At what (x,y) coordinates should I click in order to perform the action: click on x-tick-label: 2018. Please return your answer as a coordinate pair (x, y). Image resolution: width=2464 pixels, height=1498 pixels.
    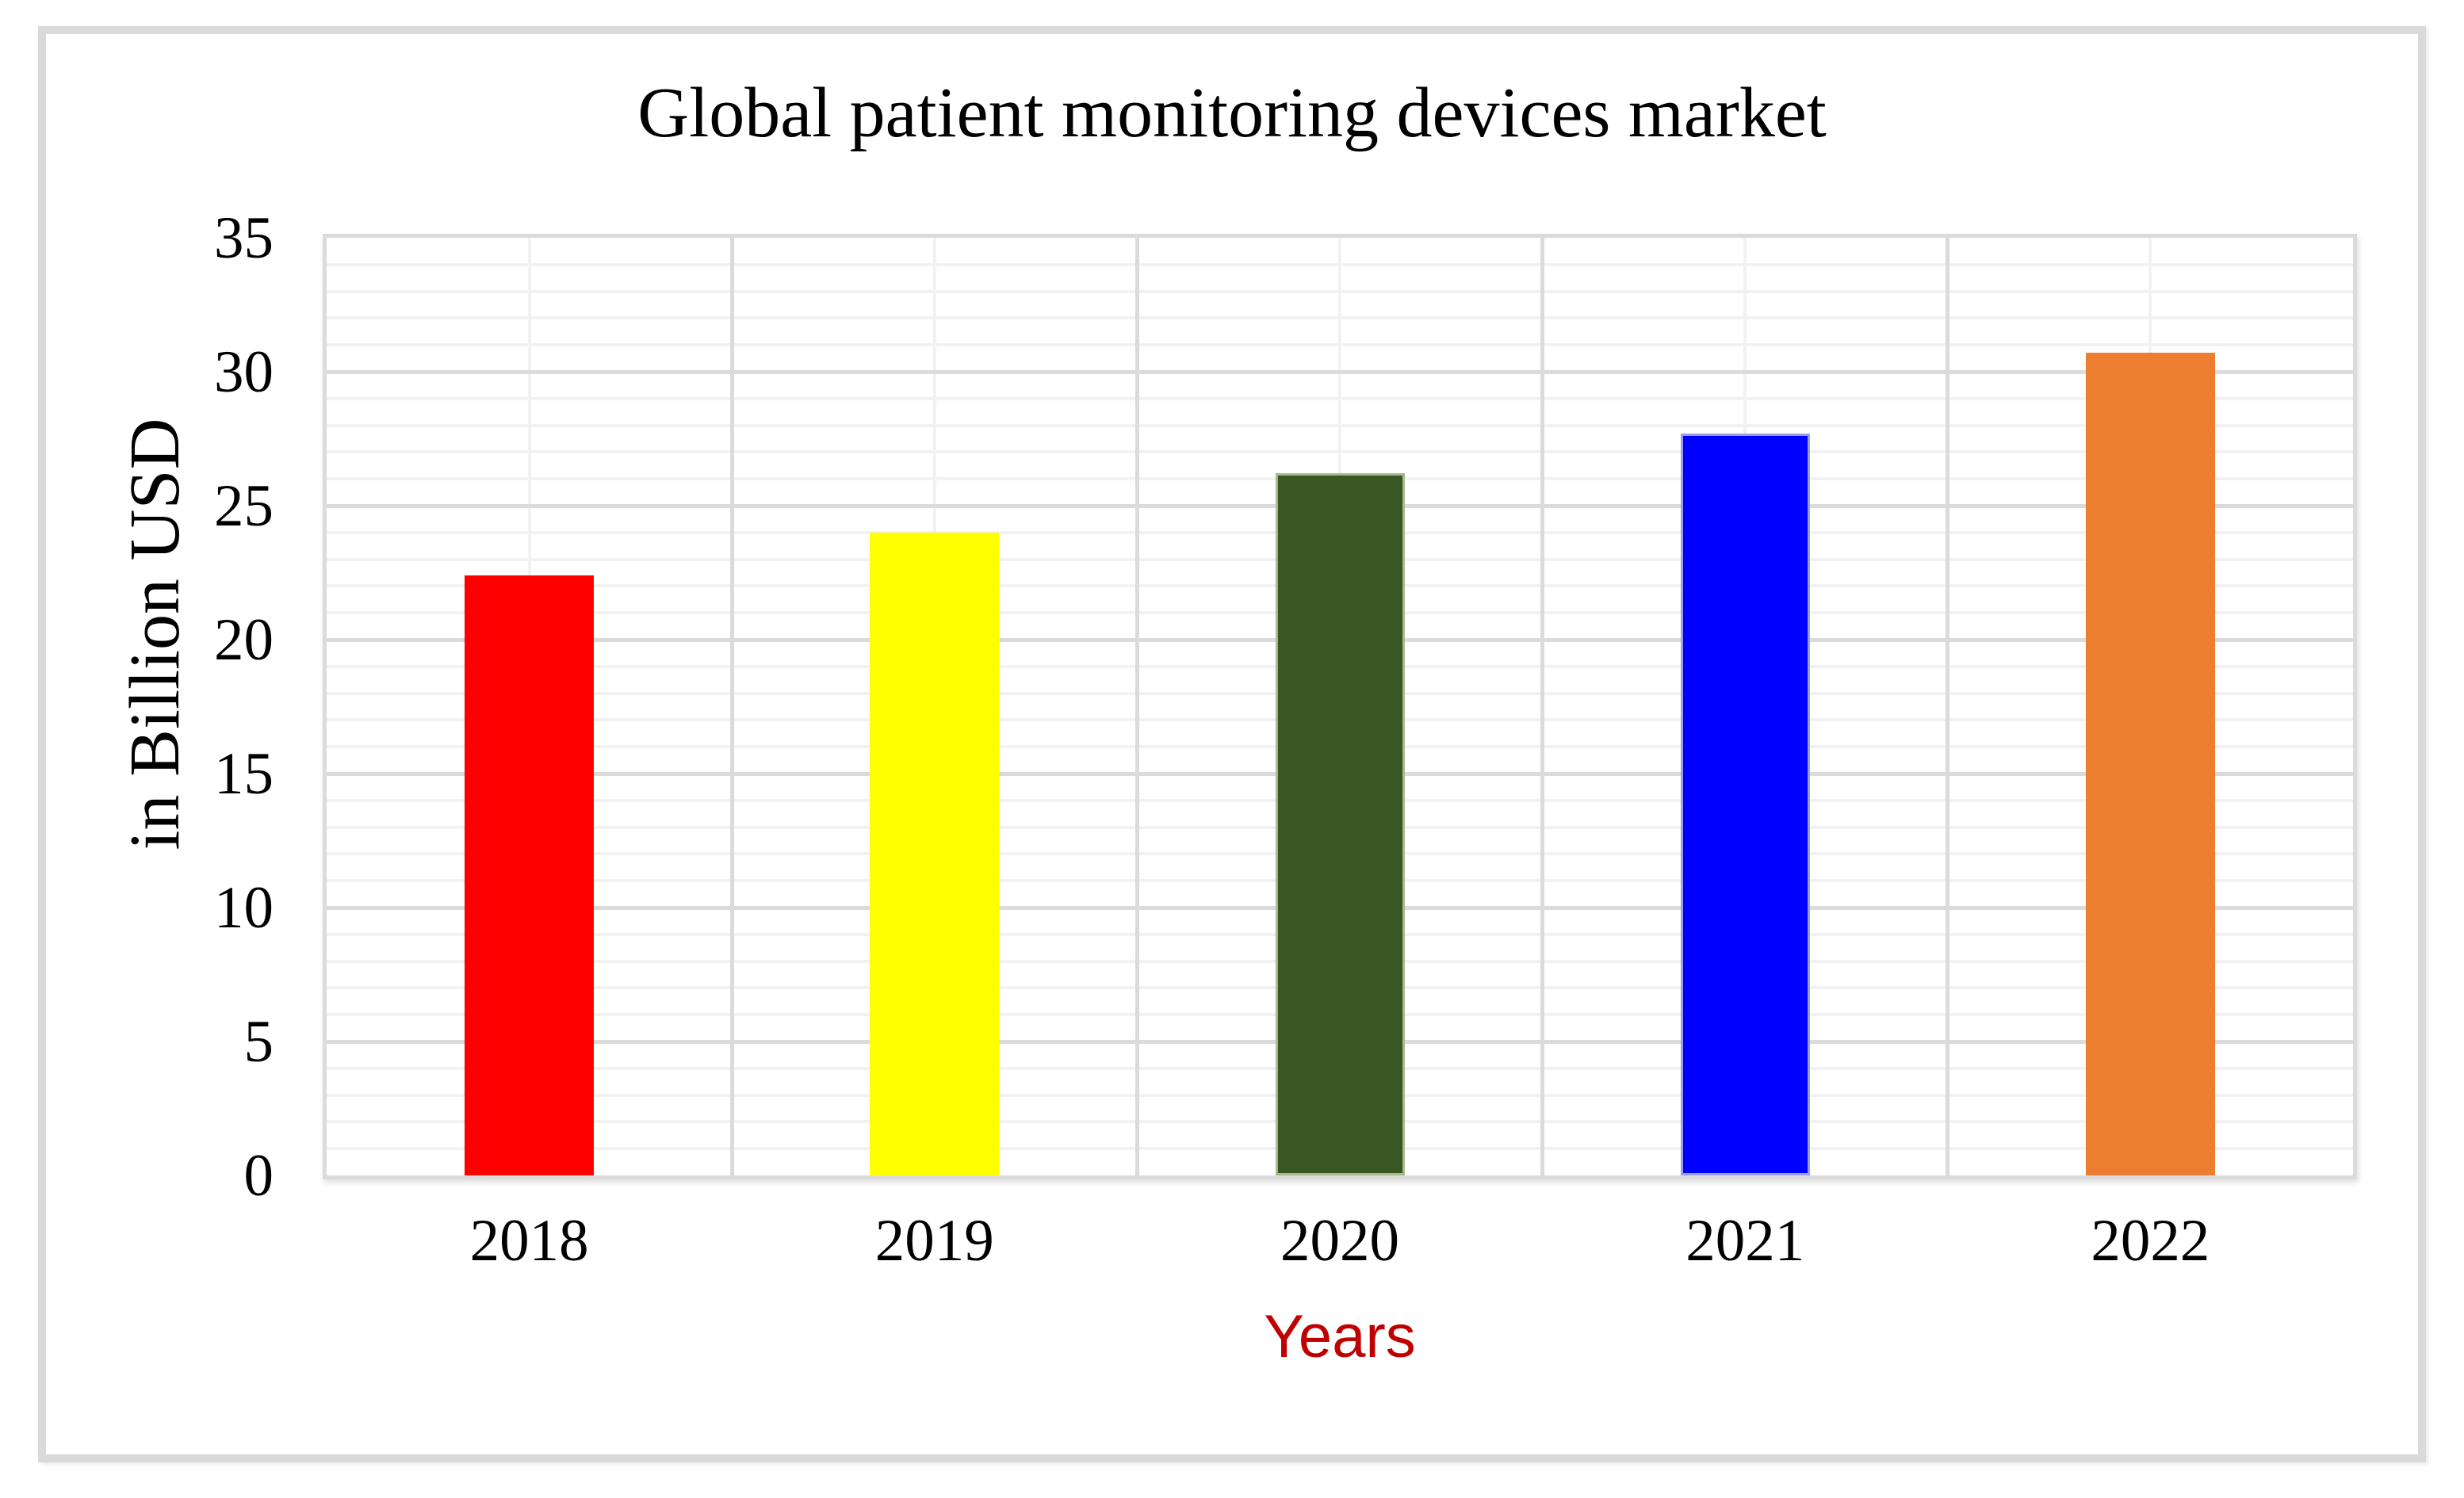
    Looking at the image, I should click on (529, 1241).